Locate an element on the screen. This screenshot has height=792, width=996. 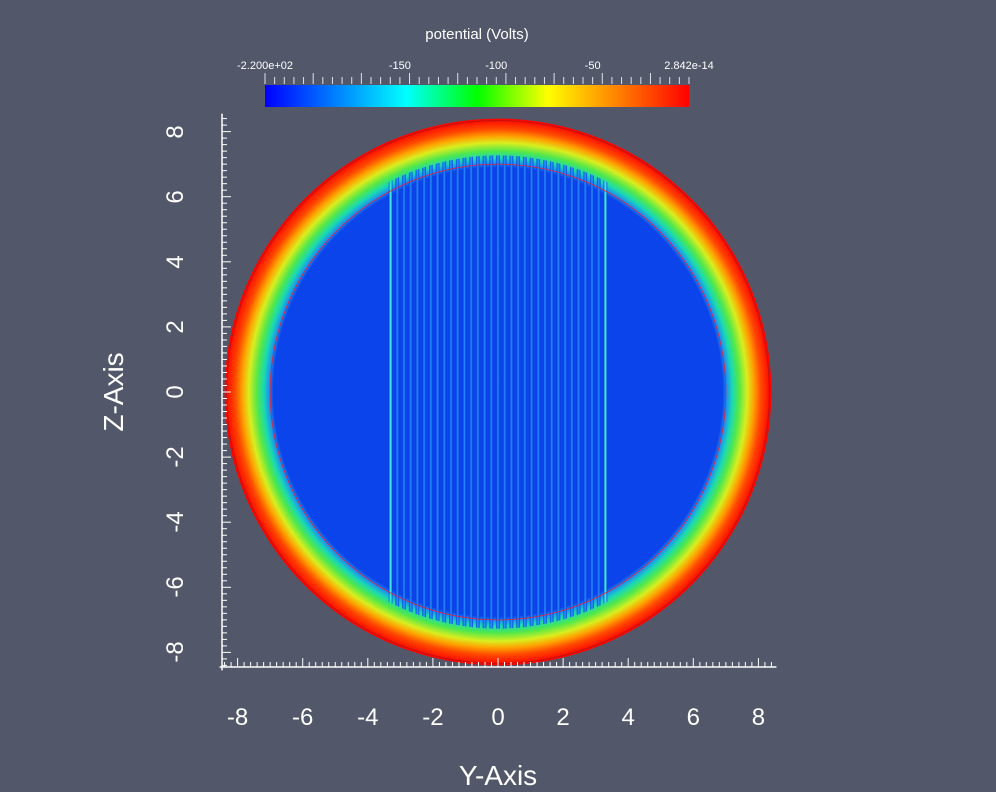
x-axis-tick-label: 8 is located at coordinates (758, 717).